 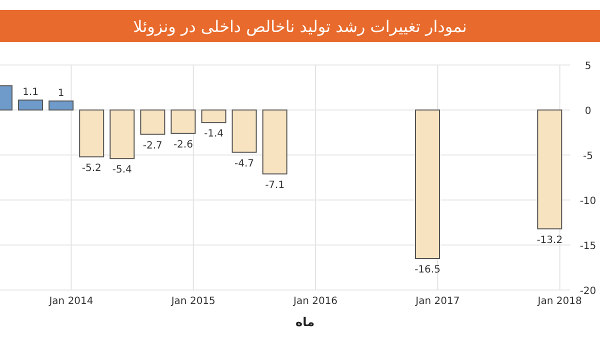 I want to click on data-label: -5.4, so click(x=122, y=170).